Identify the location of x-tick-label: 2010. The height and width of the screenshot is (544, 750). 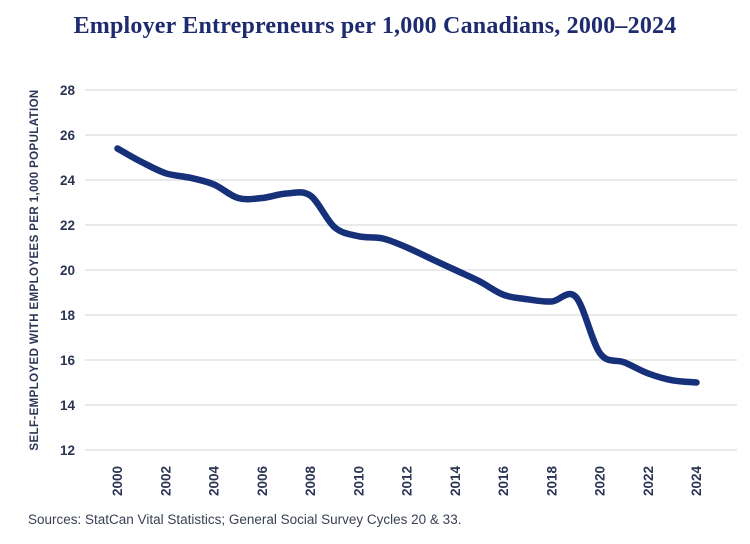
(358, 481).